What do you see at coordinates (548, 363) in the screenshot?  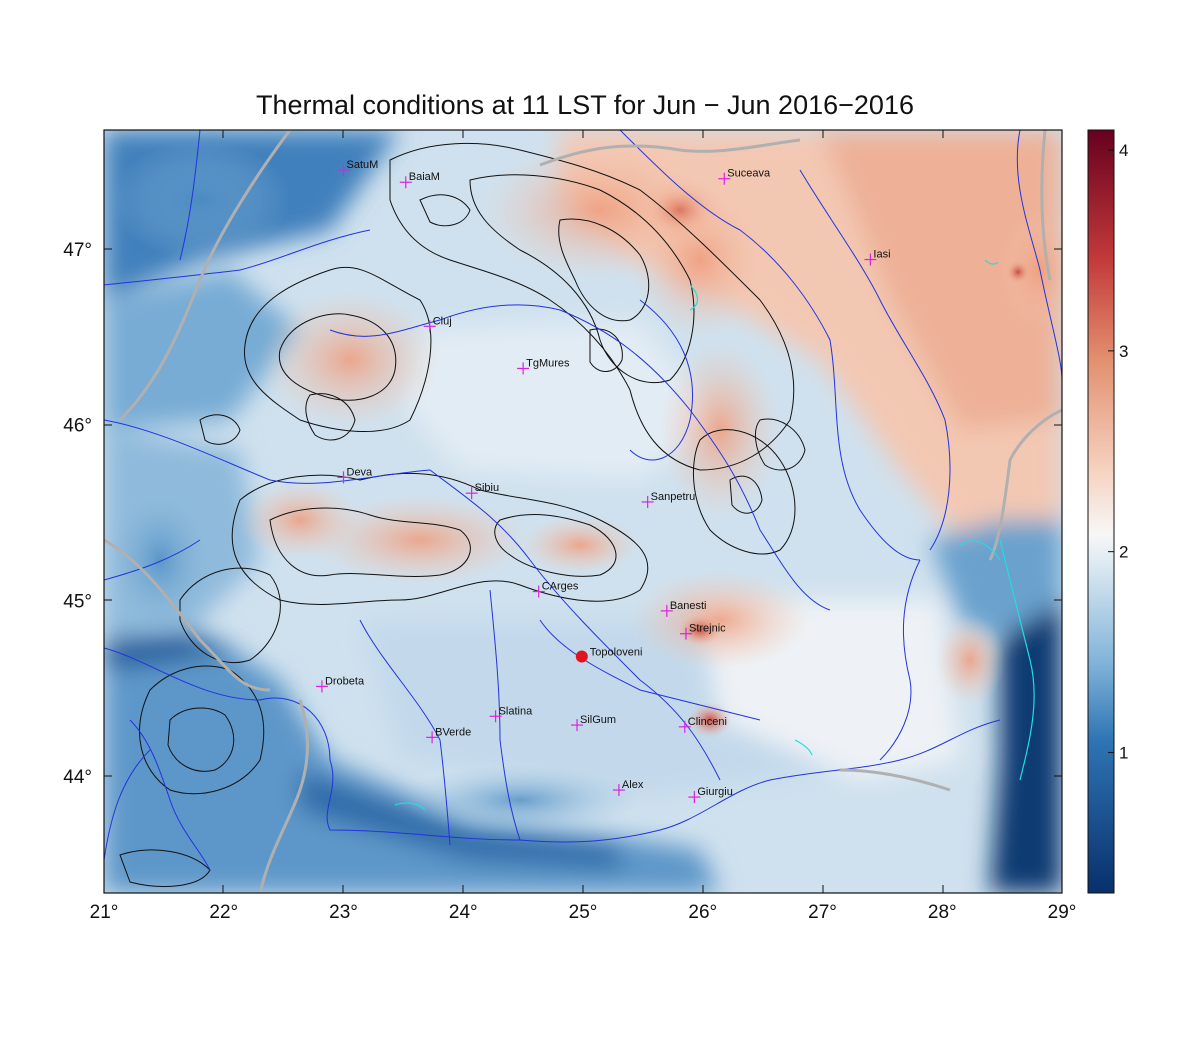 I see `city-label: TgMures` at bounding box center [548, 363].